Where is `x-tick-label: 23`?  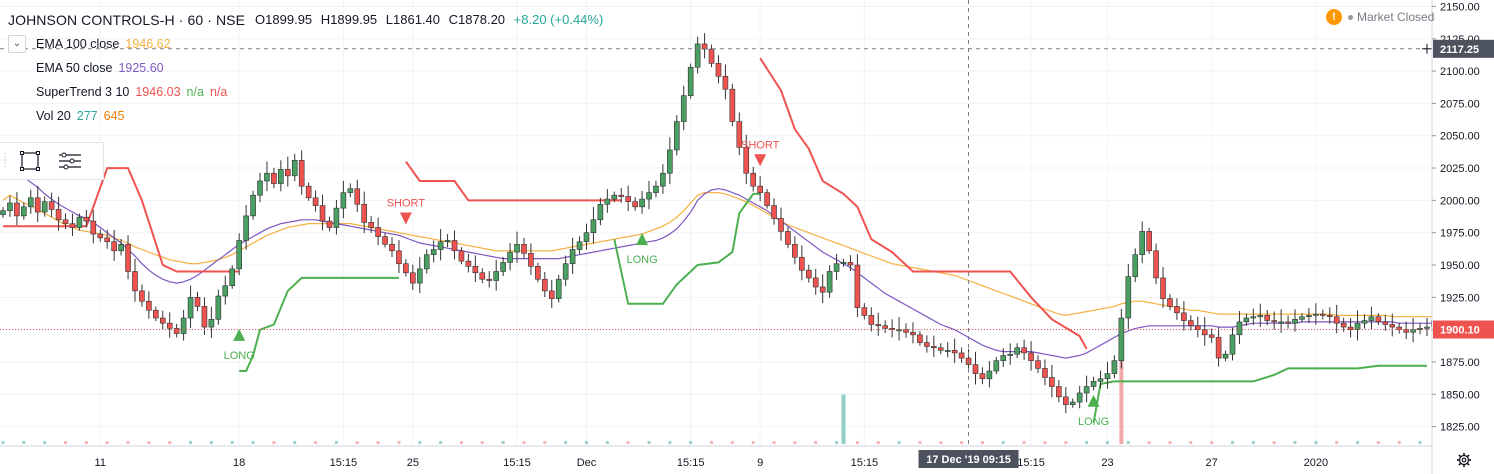
x-tick-label: 23 is located at coordinates (1107, 463).